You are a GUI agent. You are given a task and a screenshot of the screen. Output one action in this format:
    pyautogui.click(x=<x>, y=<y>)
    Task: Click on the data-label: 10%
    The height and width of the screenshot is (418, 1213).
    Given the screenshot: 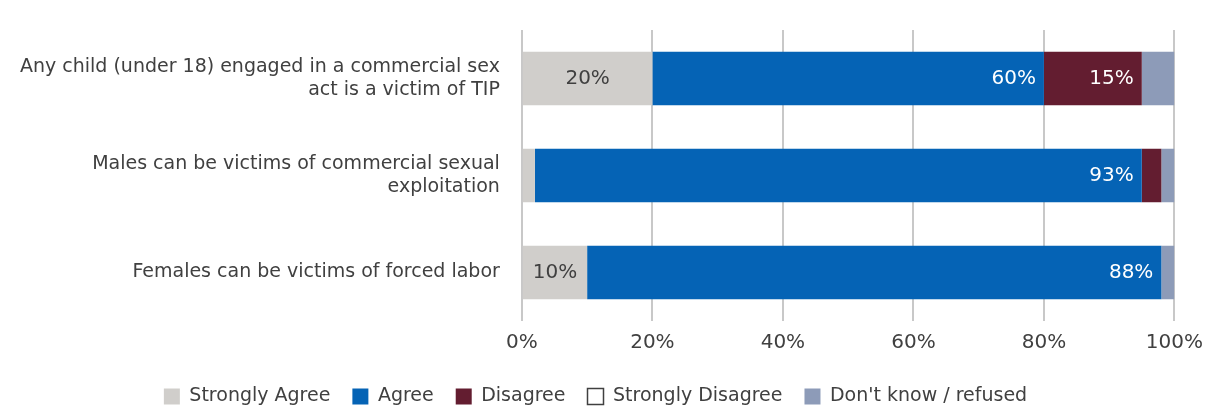 What is the action you would take?
    pyautogui.click(x=555, y=270)
    